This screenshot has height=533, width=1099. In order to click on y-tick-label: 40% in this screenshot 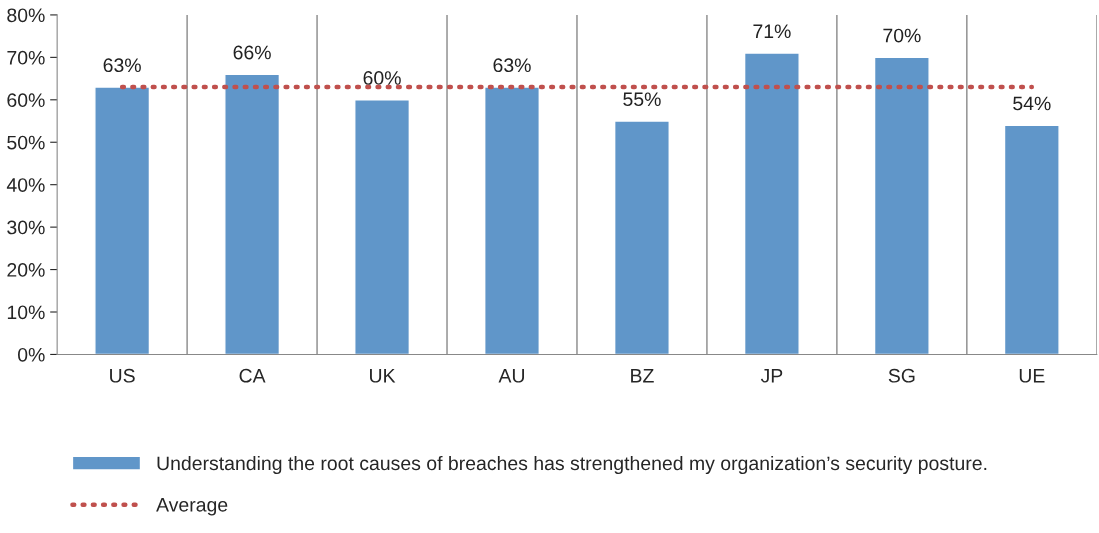, I will do `click(25, 185)`.